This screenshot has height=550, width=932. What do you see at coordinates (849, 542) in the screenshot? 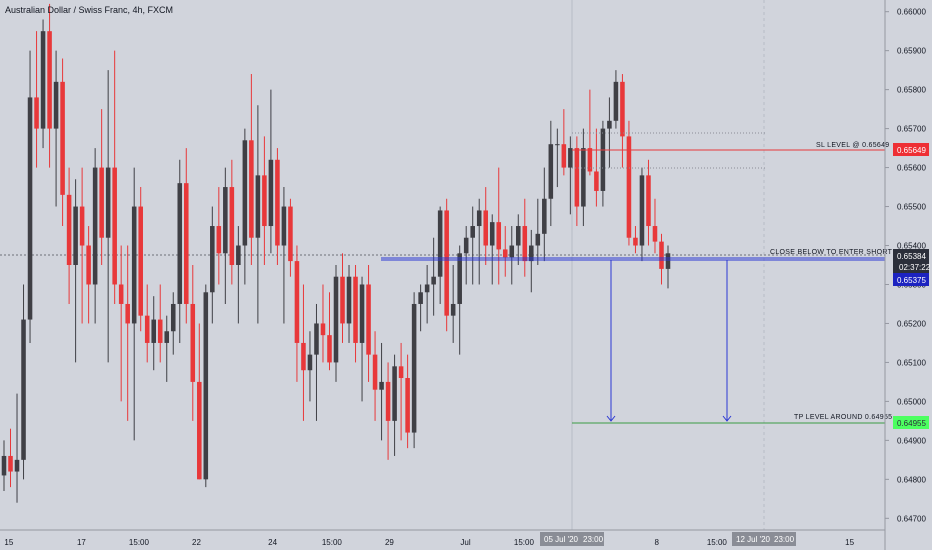
I see `time-tick-label: 15` at bounding box center [849, 542].